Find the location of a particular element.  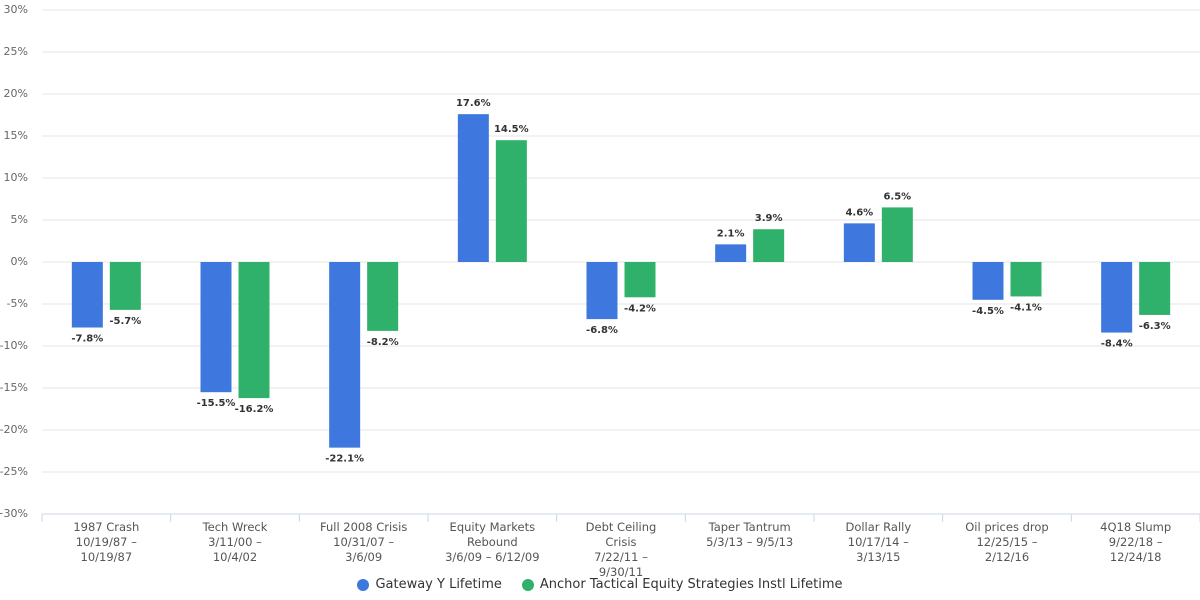

category-name: 1987 Crash is located at coordinates (106, 527).